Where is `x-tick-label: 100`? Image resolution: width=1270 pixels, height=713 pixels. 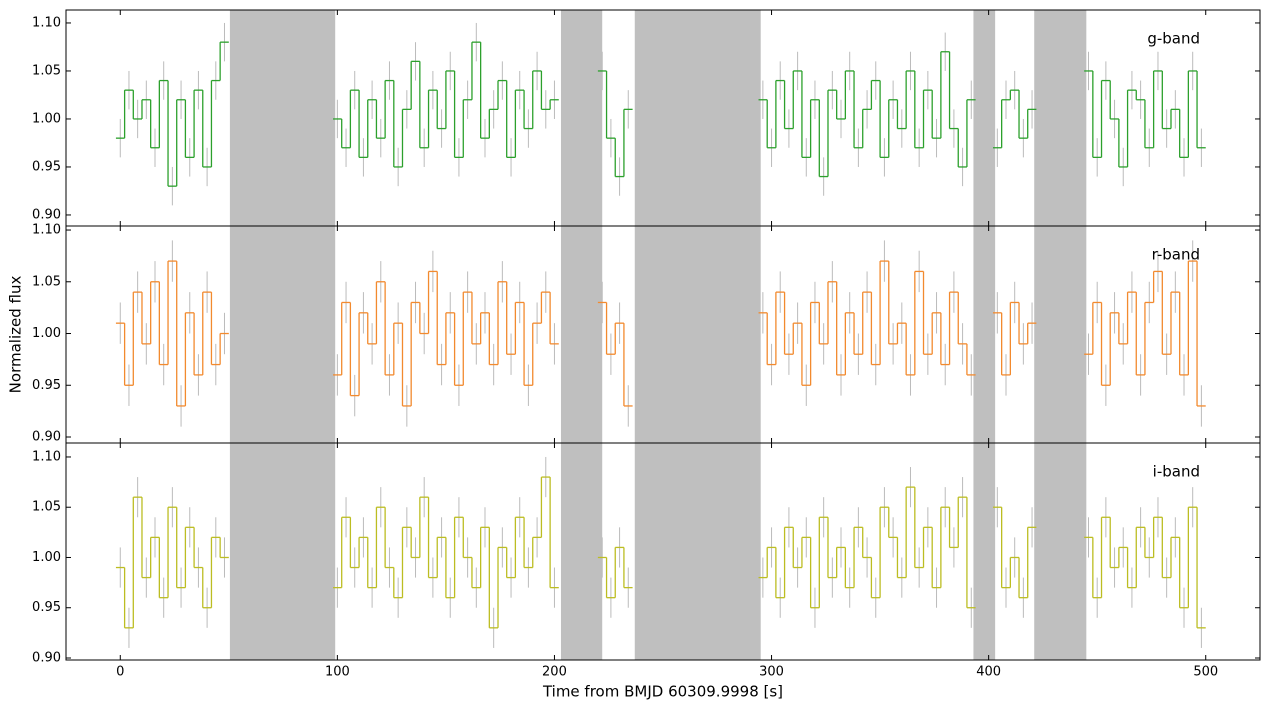 x-tick-label: 100 is located at coordinates (337, 672).